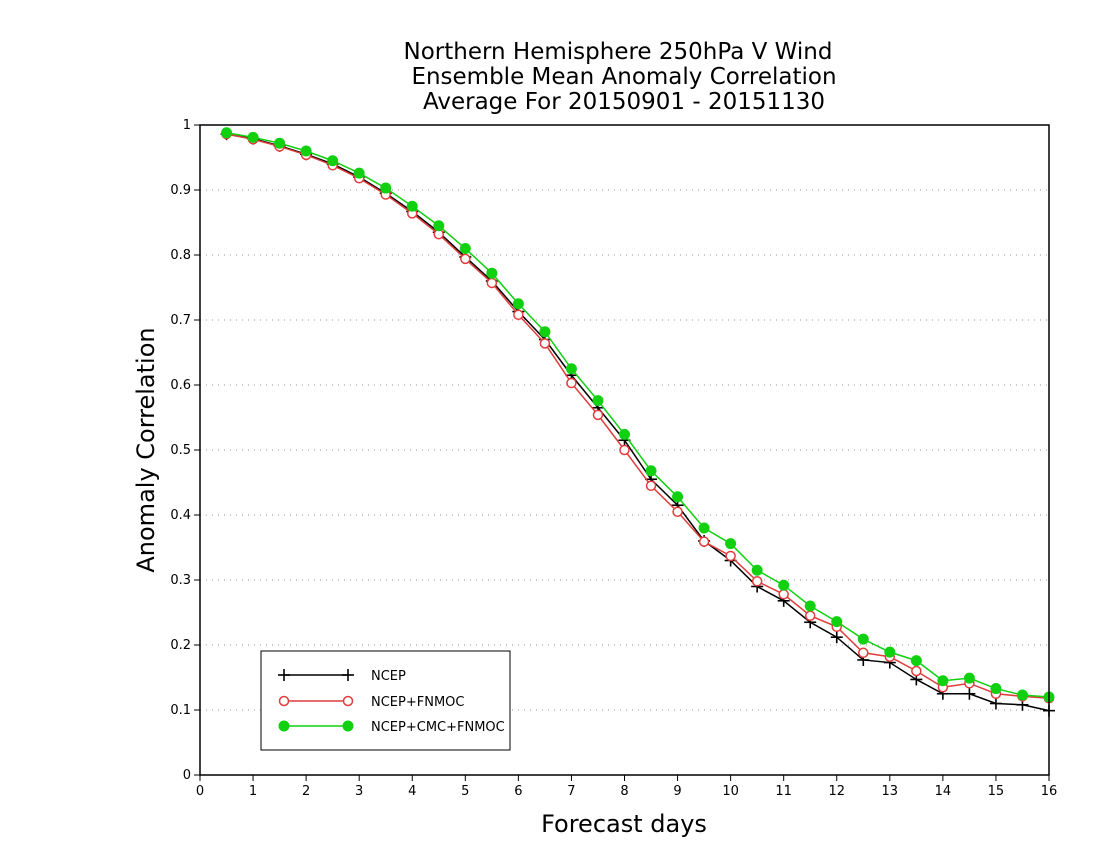 Image resolution: width=1100 pixels, height=850 pixels. I want to click on x-tick-label: 15, so click(996, 791).